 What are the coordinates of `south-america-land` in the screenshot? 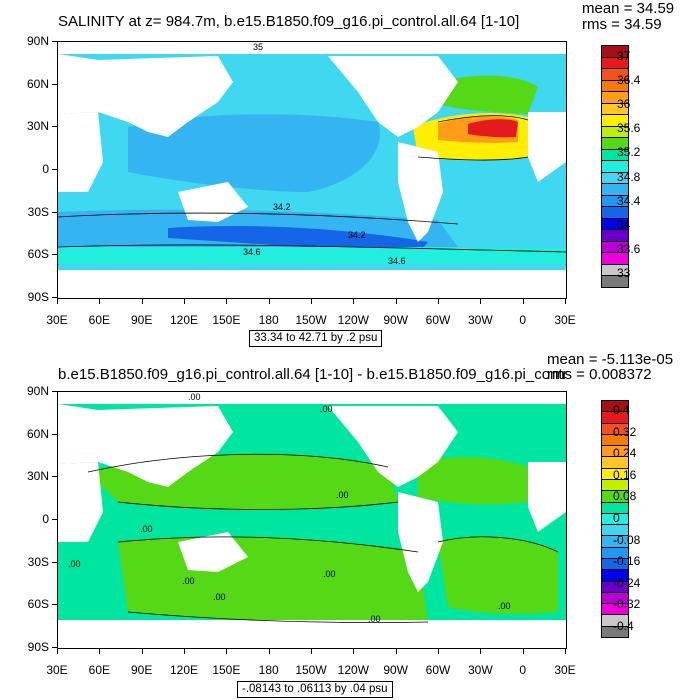 It's located at (420, 542).